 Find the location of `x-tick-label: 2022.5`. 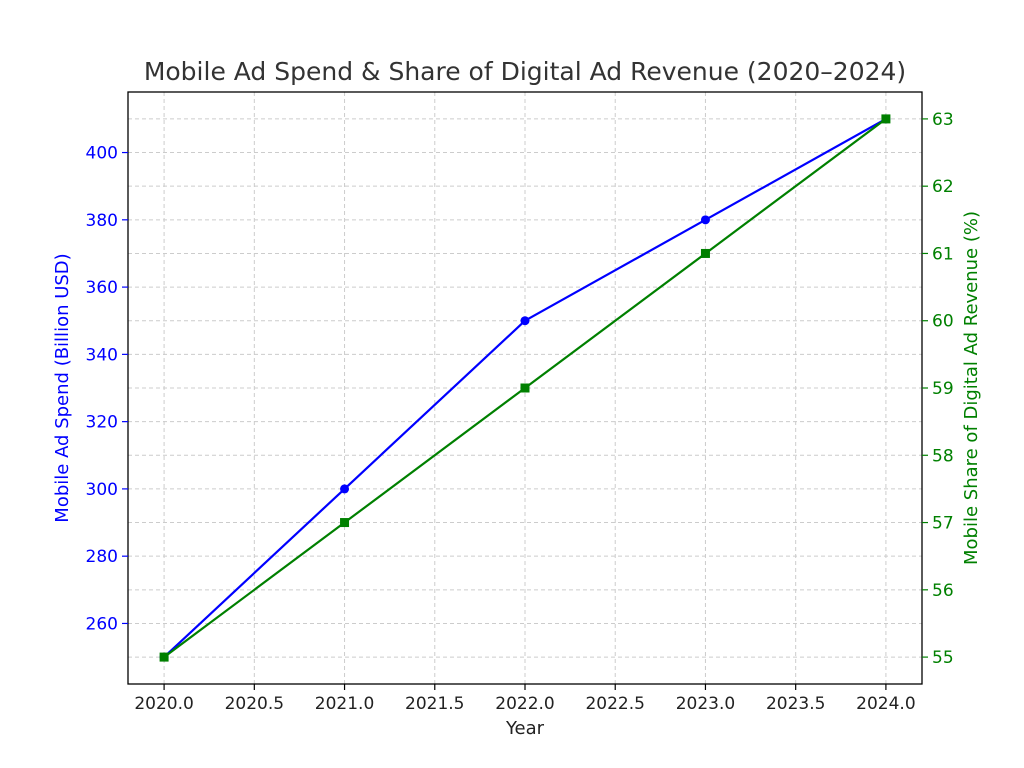

x-tick-label: 2022.5 is located at coordinates (614, 704).